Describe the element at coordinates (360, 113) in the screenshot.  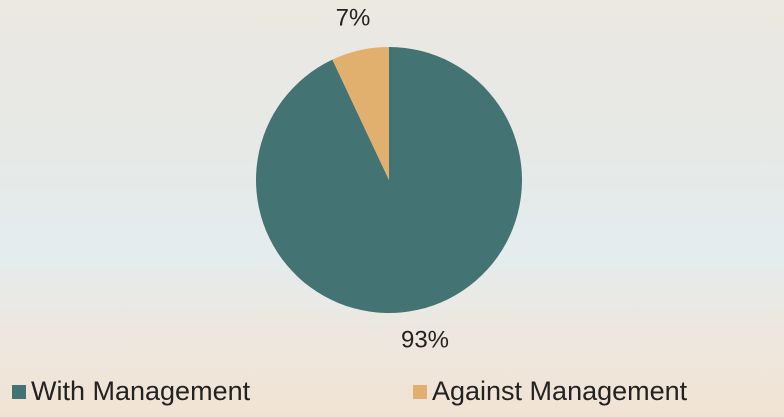
I see `pie-slice` at that location.